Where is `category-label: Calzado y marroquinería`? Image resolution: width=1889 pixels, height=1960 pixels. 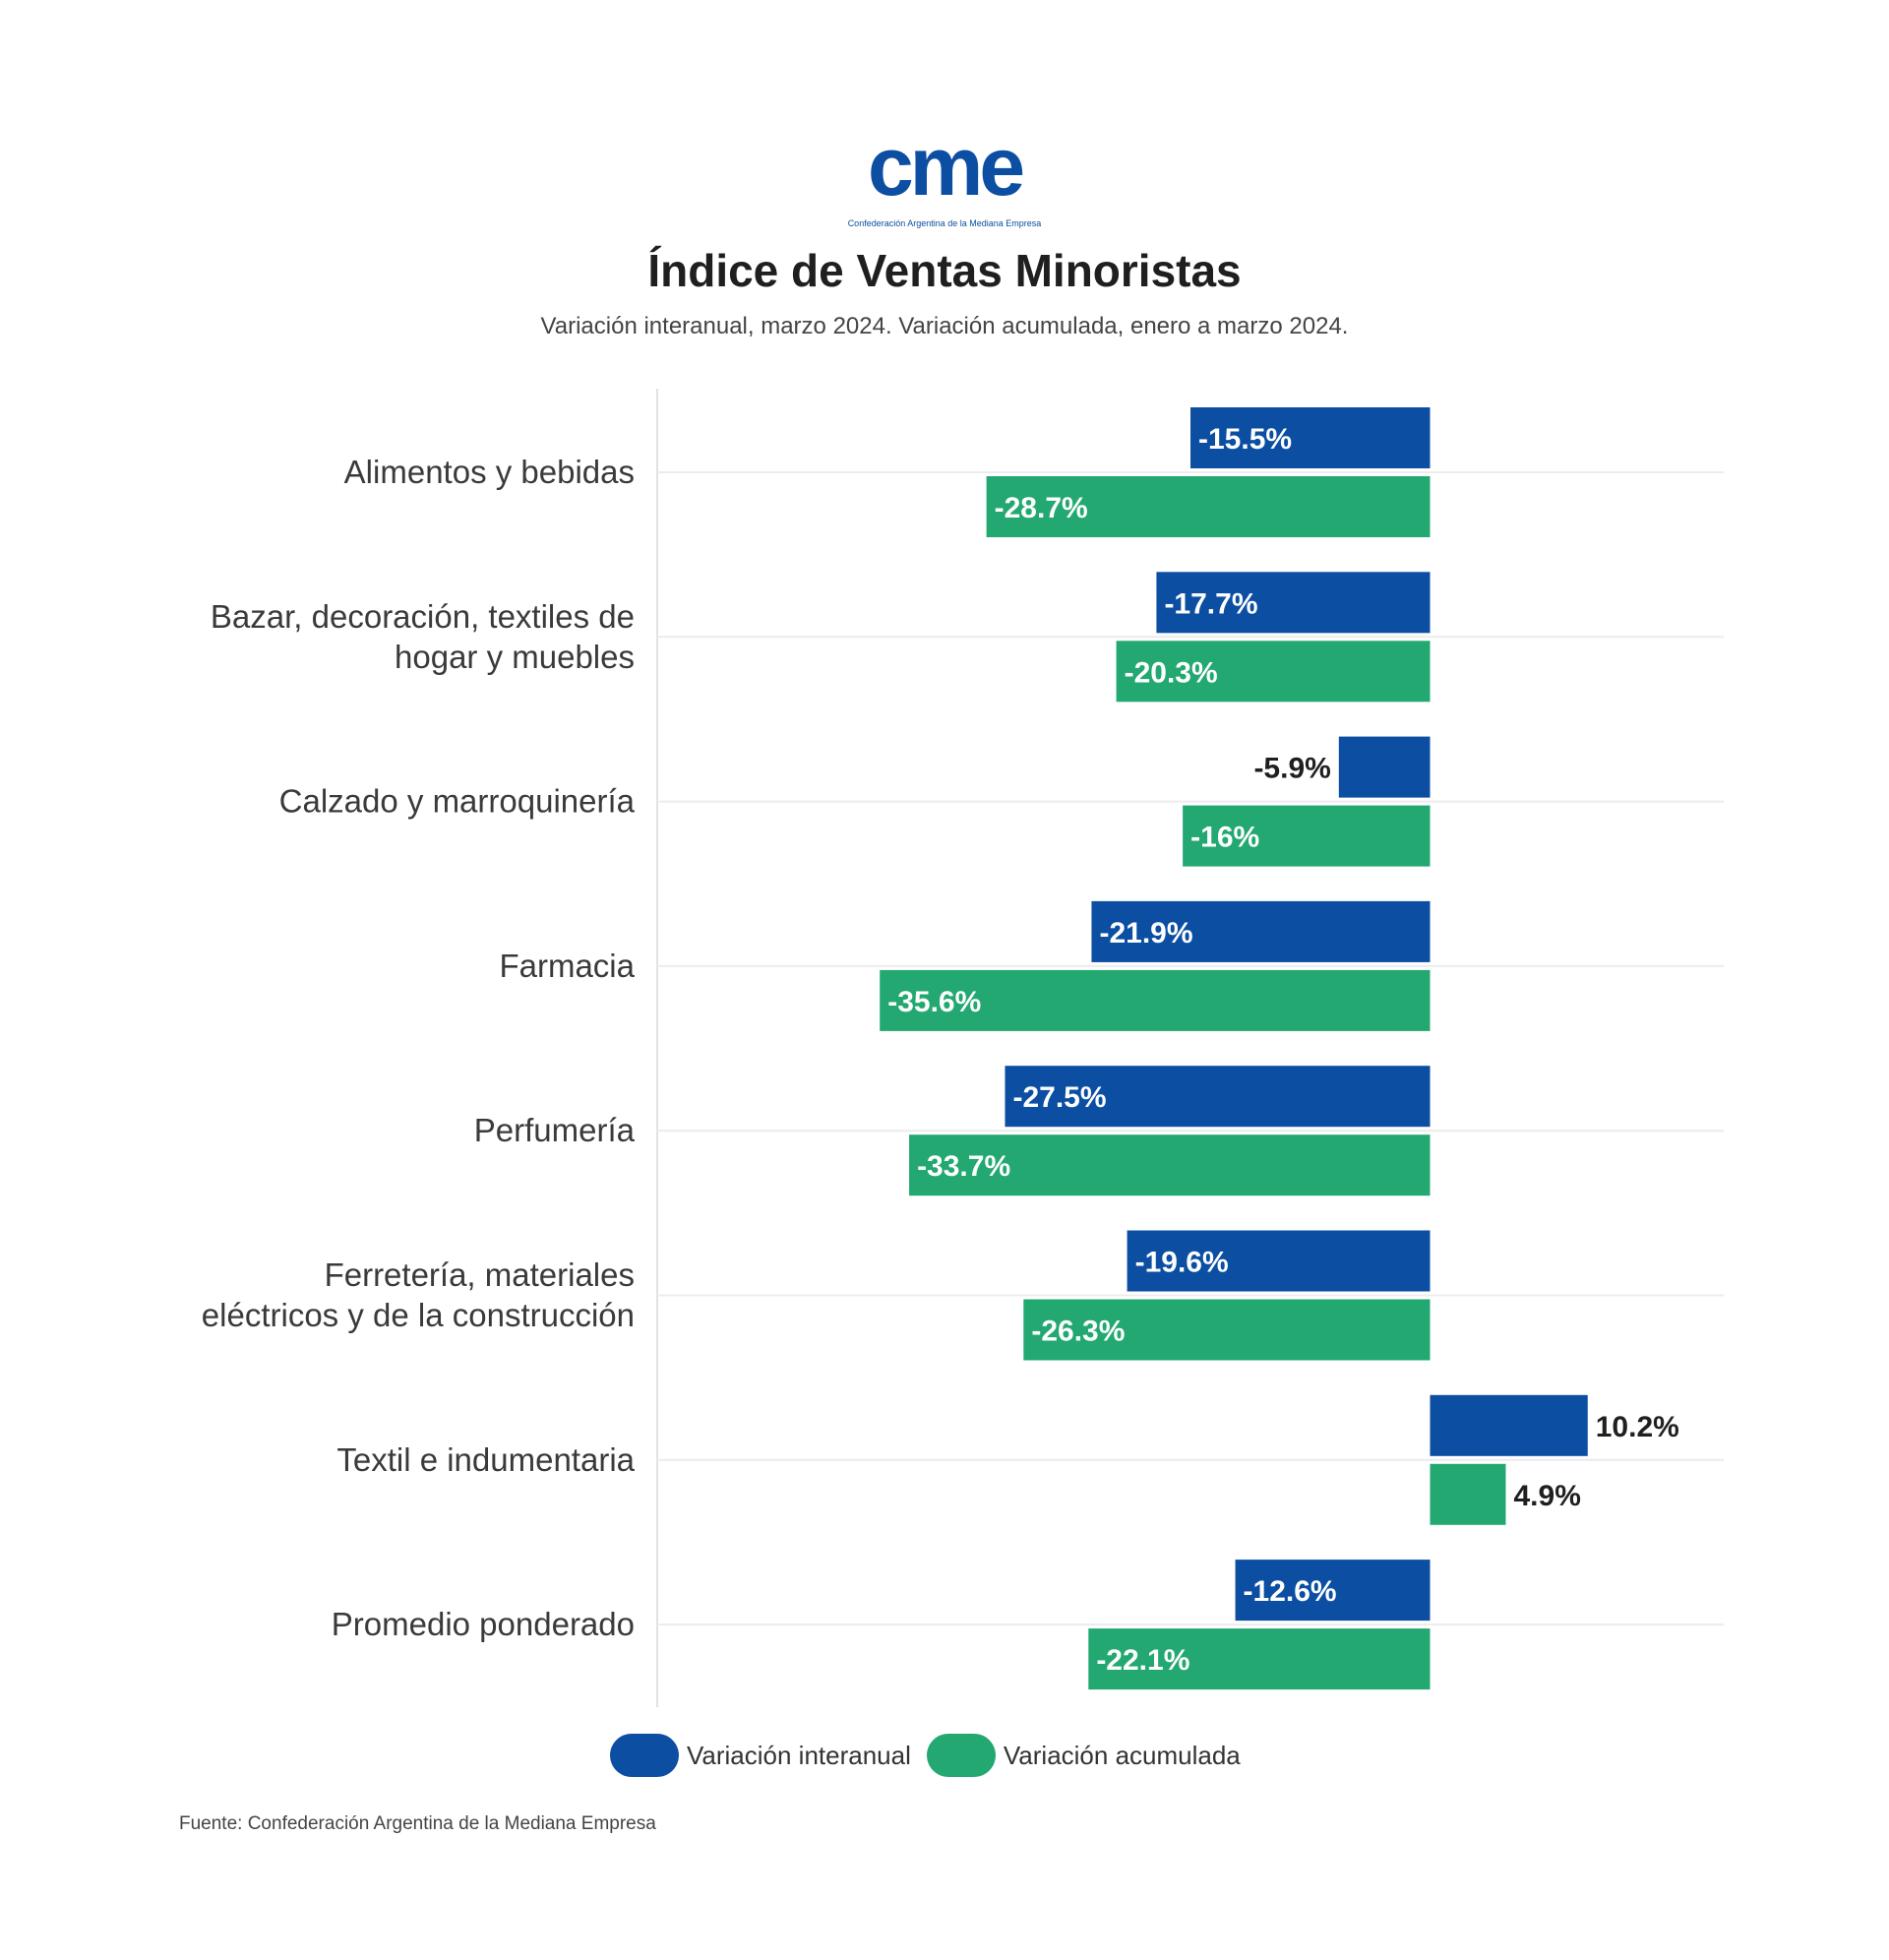
category-label: Calzado y marroquinería is located at coordinates (458, 801).